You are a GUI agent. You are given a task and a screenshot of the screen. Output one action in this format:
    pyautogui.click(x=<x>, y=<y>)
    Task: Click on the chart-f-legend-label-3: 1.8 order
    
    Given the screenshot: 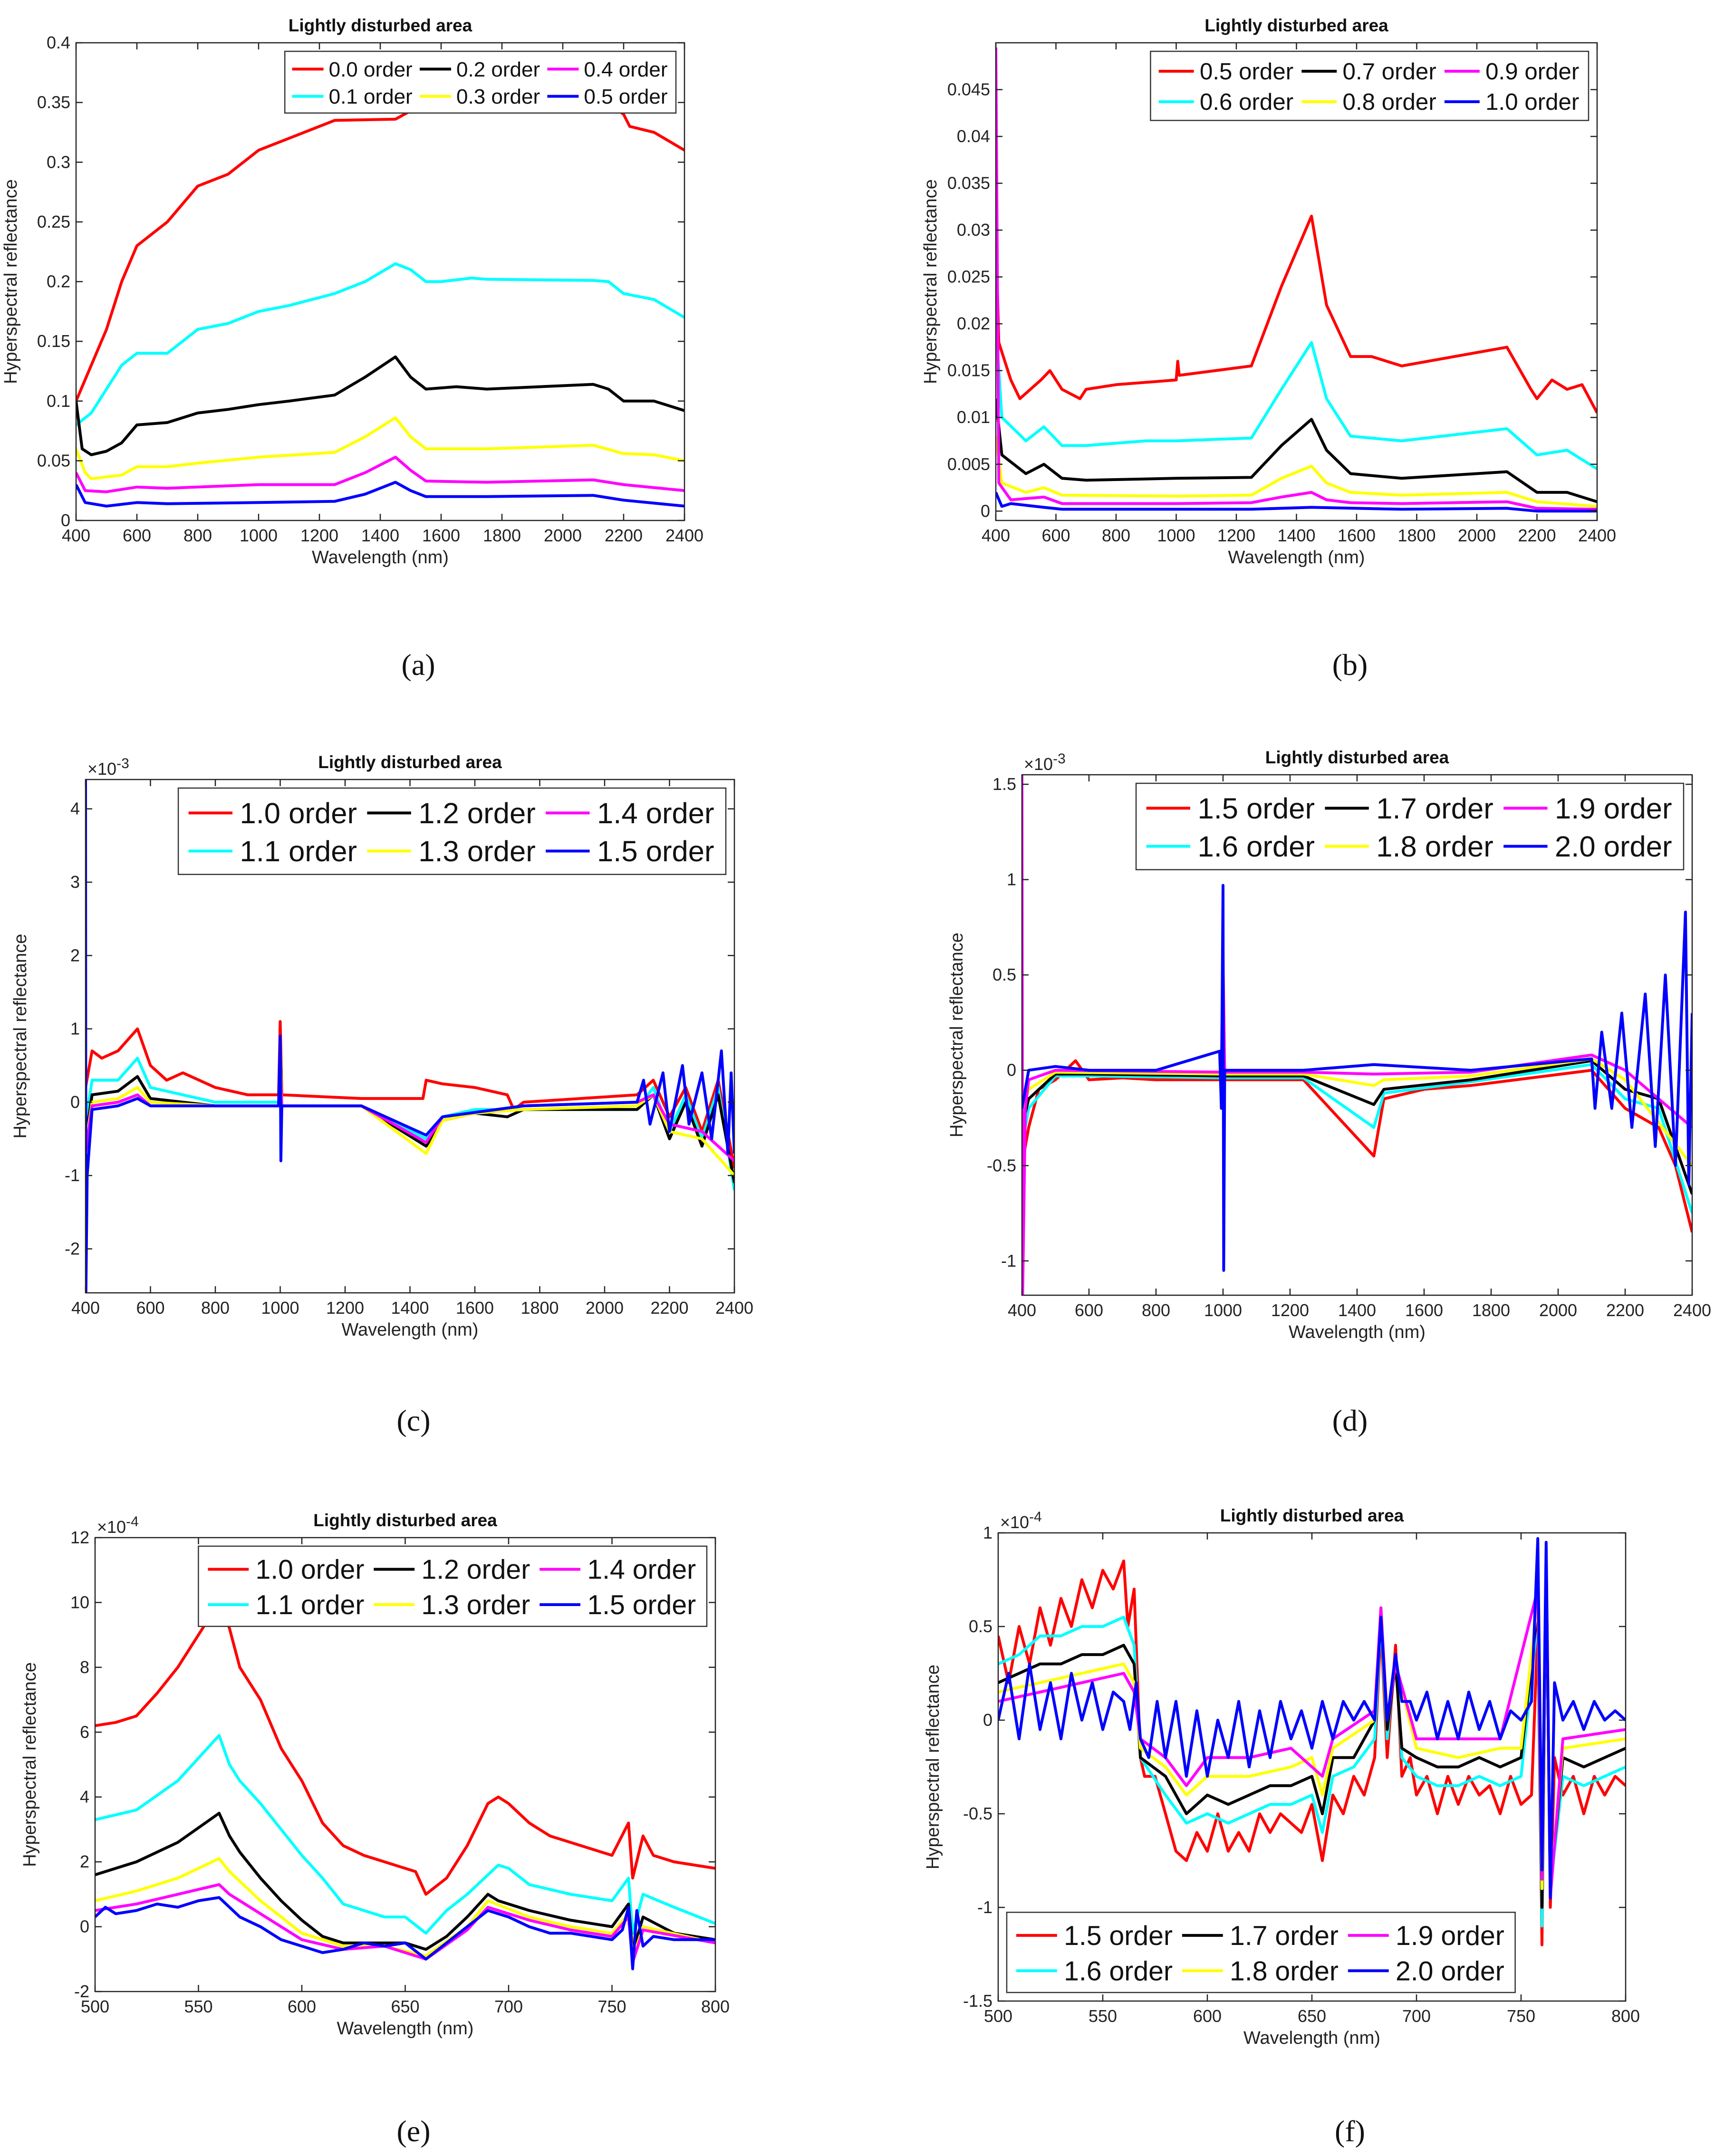 What is the action you would take?
    pyautogui.click(x=1284, y=1971)
    